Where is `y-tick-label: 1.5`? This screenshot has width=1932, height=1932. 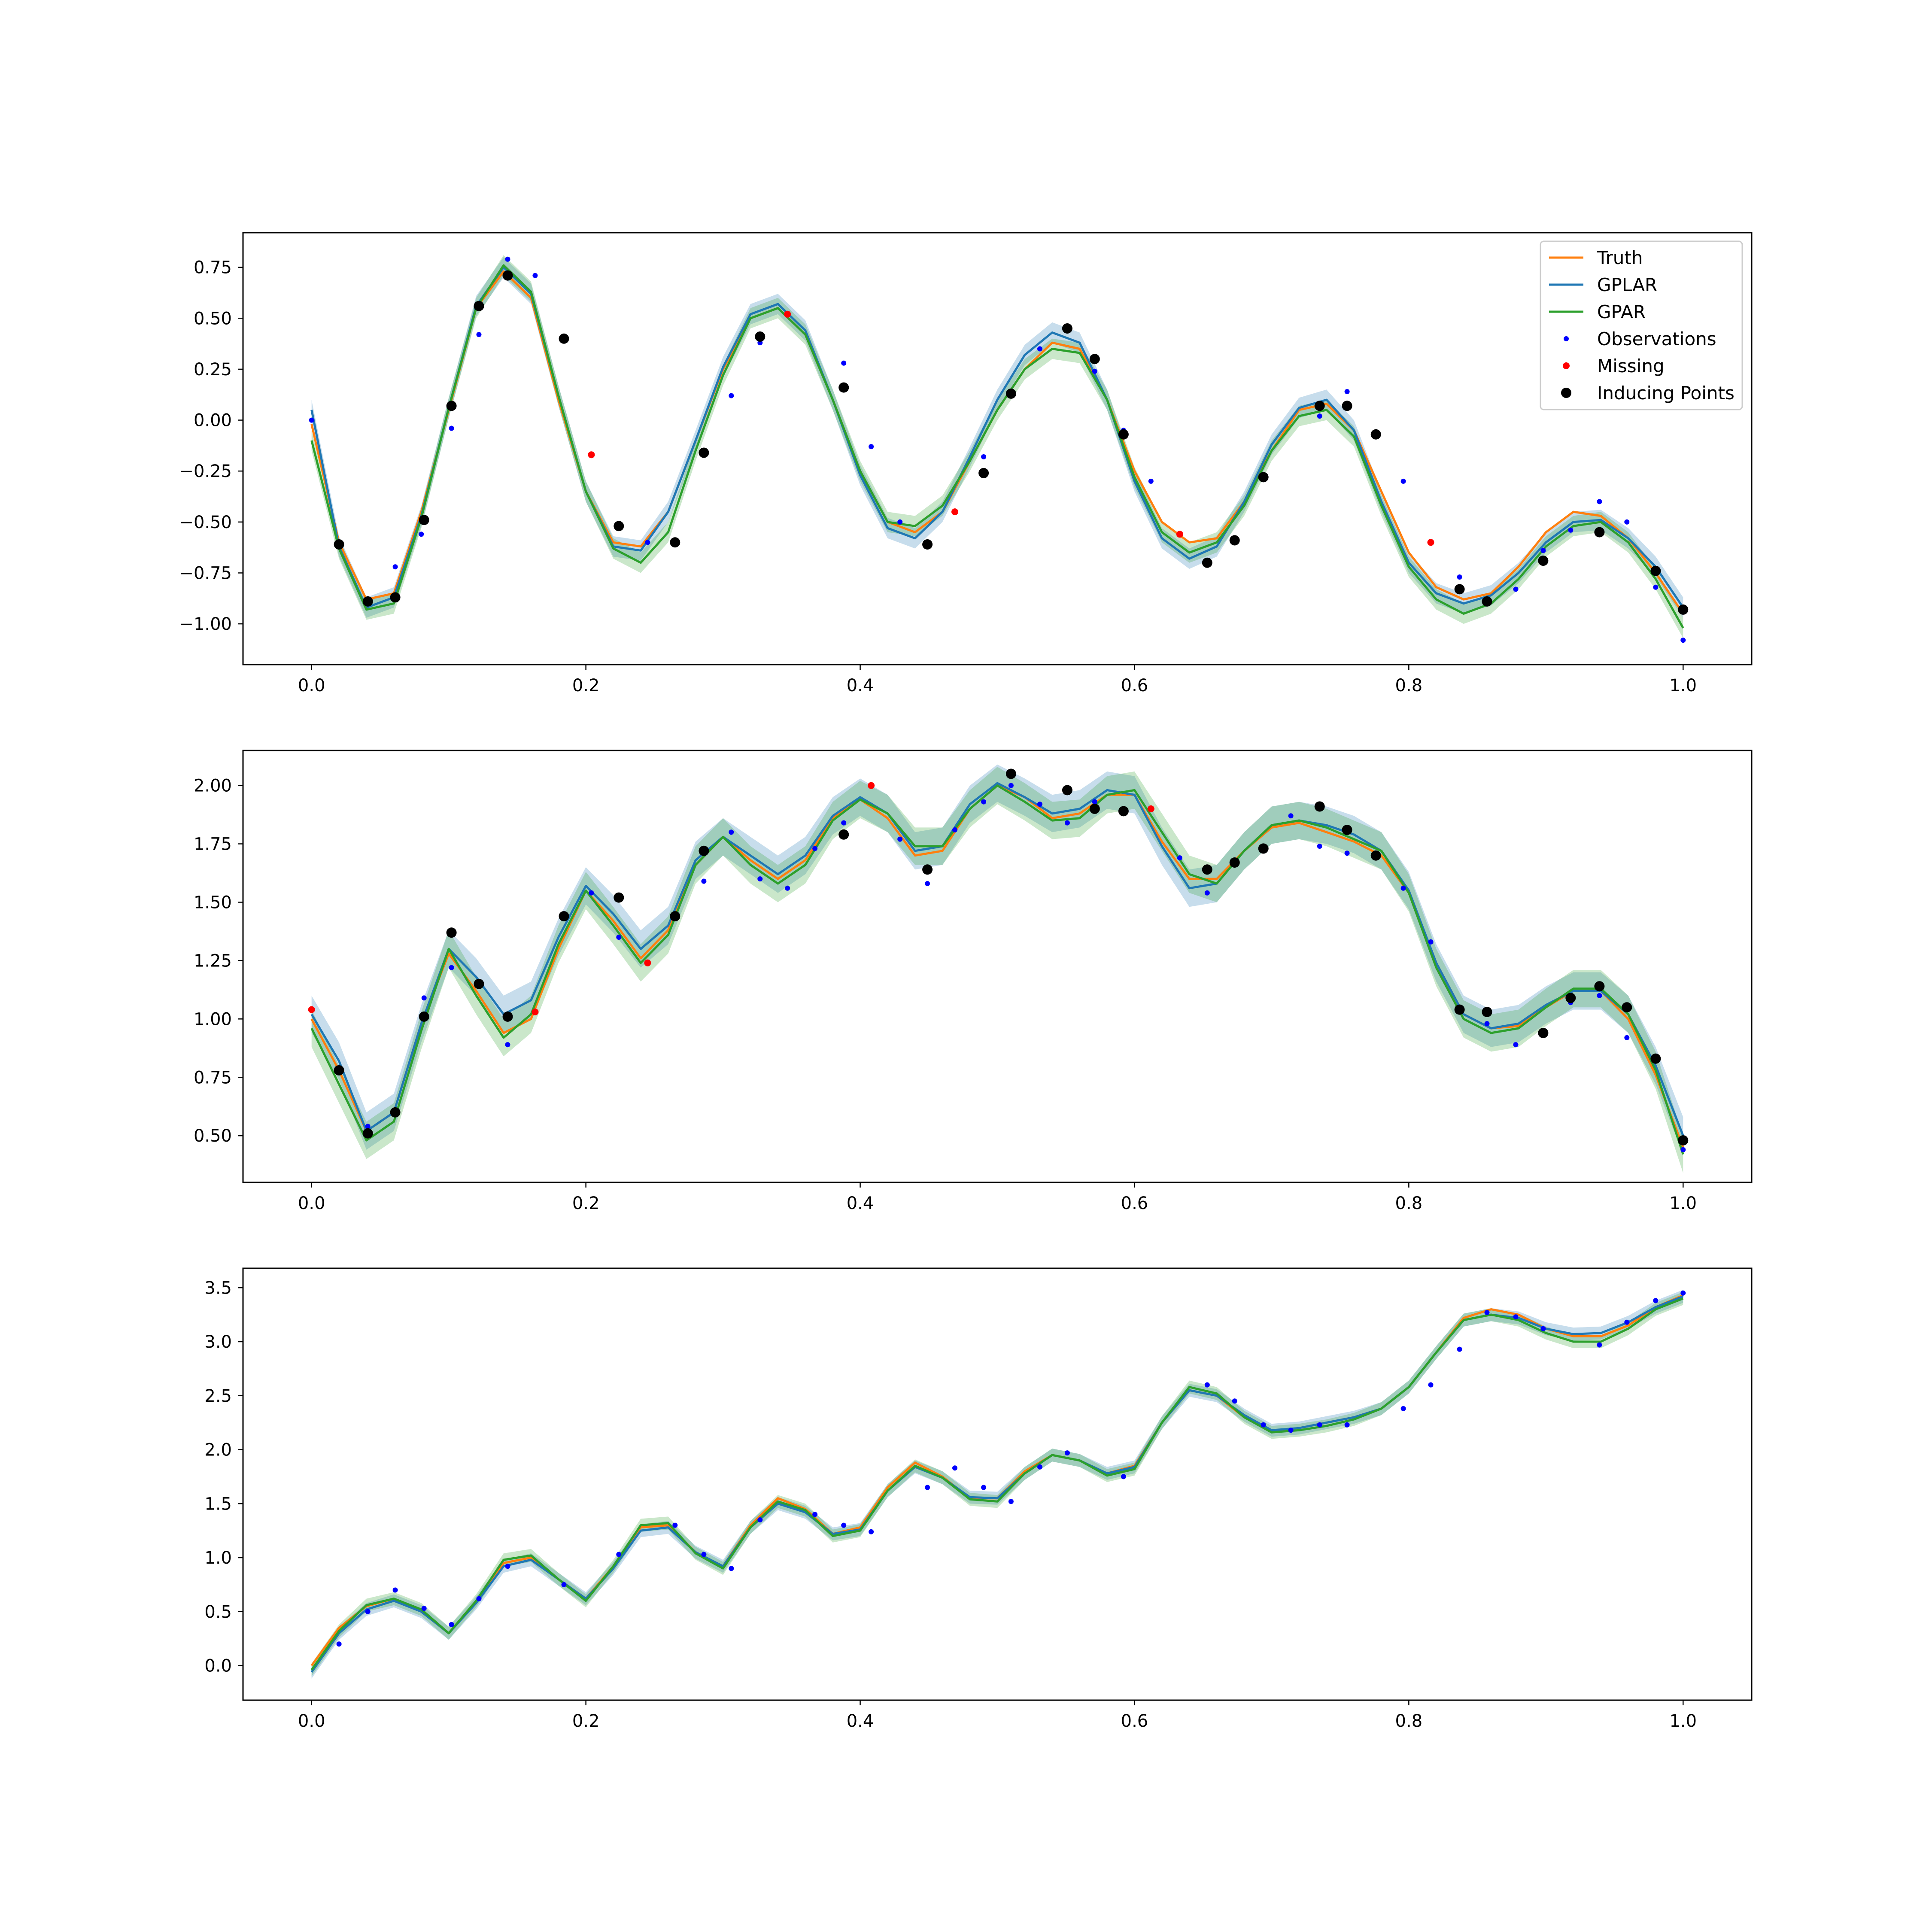
y-tick-label: 1.5 is located at coordinates (218, 1504).